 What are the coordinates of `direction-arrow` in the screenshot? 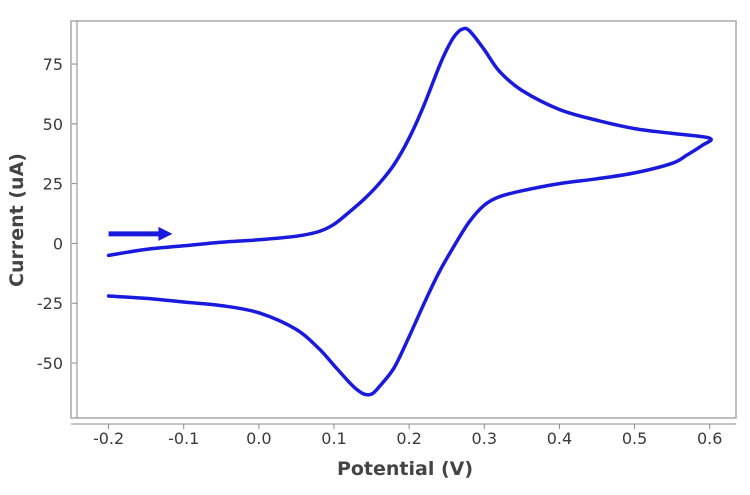 It's located at (140, 233).